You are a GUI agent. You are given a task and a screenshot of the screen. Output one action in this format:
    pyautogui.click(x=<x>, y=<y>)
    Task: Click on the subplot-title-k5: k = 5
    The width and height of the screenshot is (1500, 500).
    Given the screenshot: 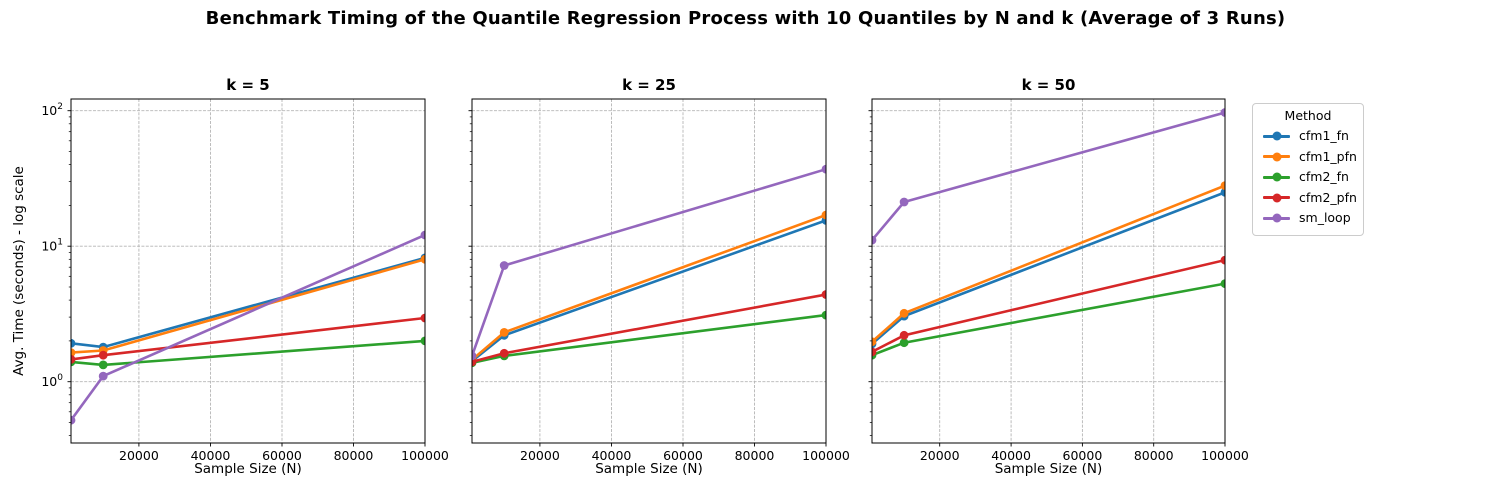 What is the action you would take?
    pyautogui.click(x=248, y=85)
    